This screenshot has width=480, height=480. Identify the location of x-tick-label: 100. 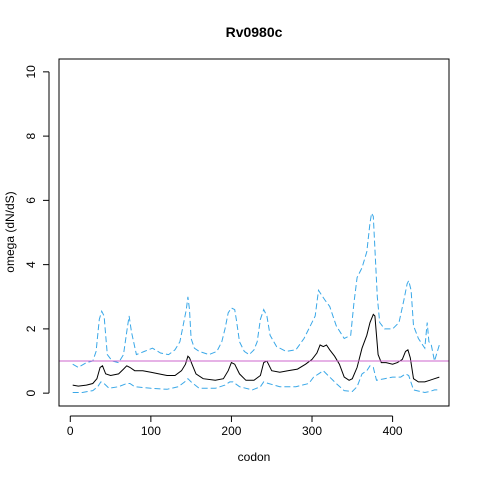
(151, 431).